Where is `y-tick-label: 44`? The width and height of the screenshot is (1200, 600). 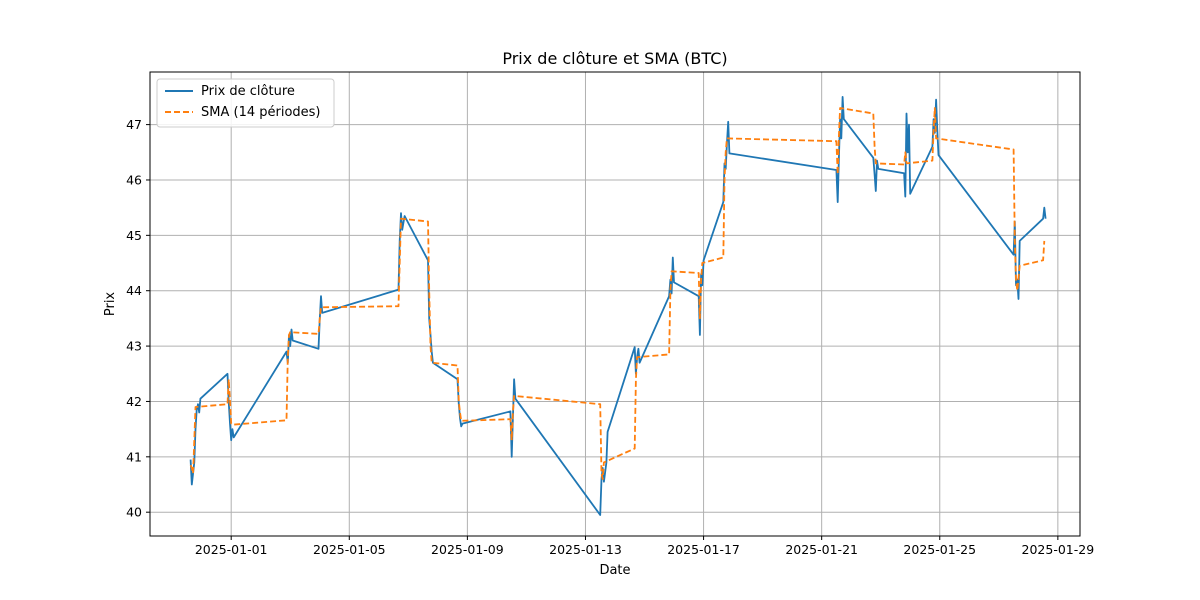
y-tick-label: 44 is located at coordinates (134, 290).